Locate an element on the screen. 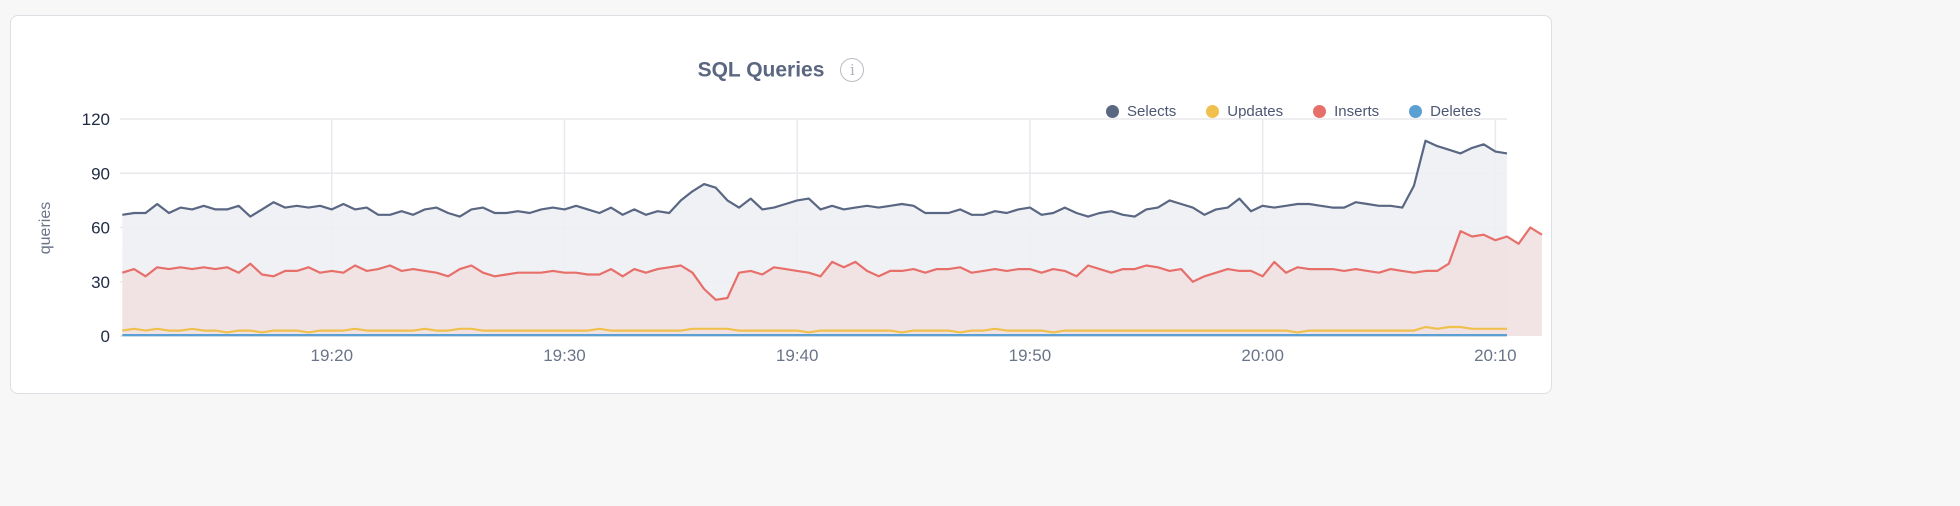 Image resolution: width=1960 pixels, height=506 pixels. legend-item-deletes: Deletes is located at coordinates (1445, 111).